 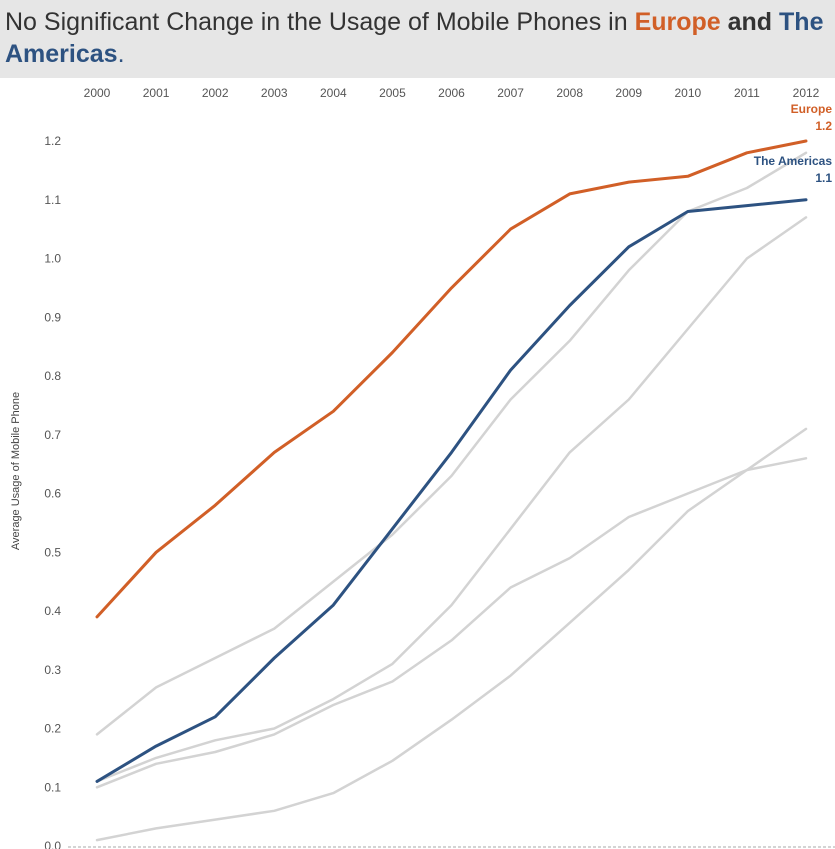 I want to click on y-tick-label: 1.0, so click(x=52, y=259).